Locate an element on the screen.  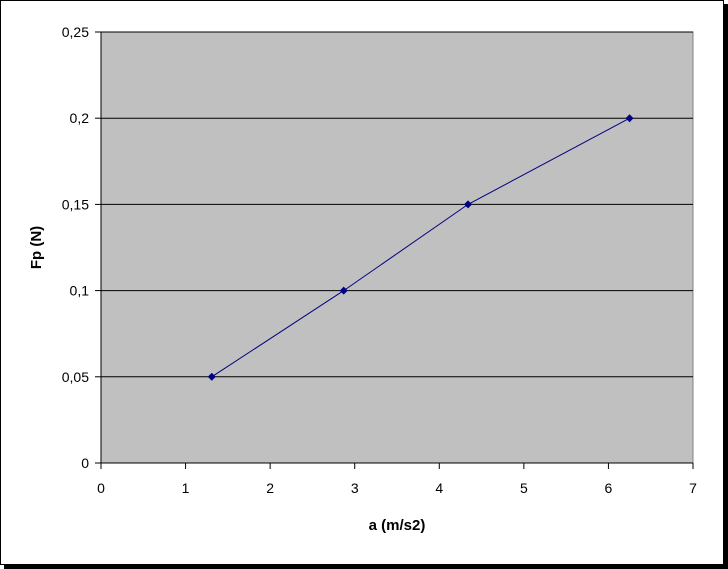
y-tick-label: 0,2 is located at coordinates (80, 118).